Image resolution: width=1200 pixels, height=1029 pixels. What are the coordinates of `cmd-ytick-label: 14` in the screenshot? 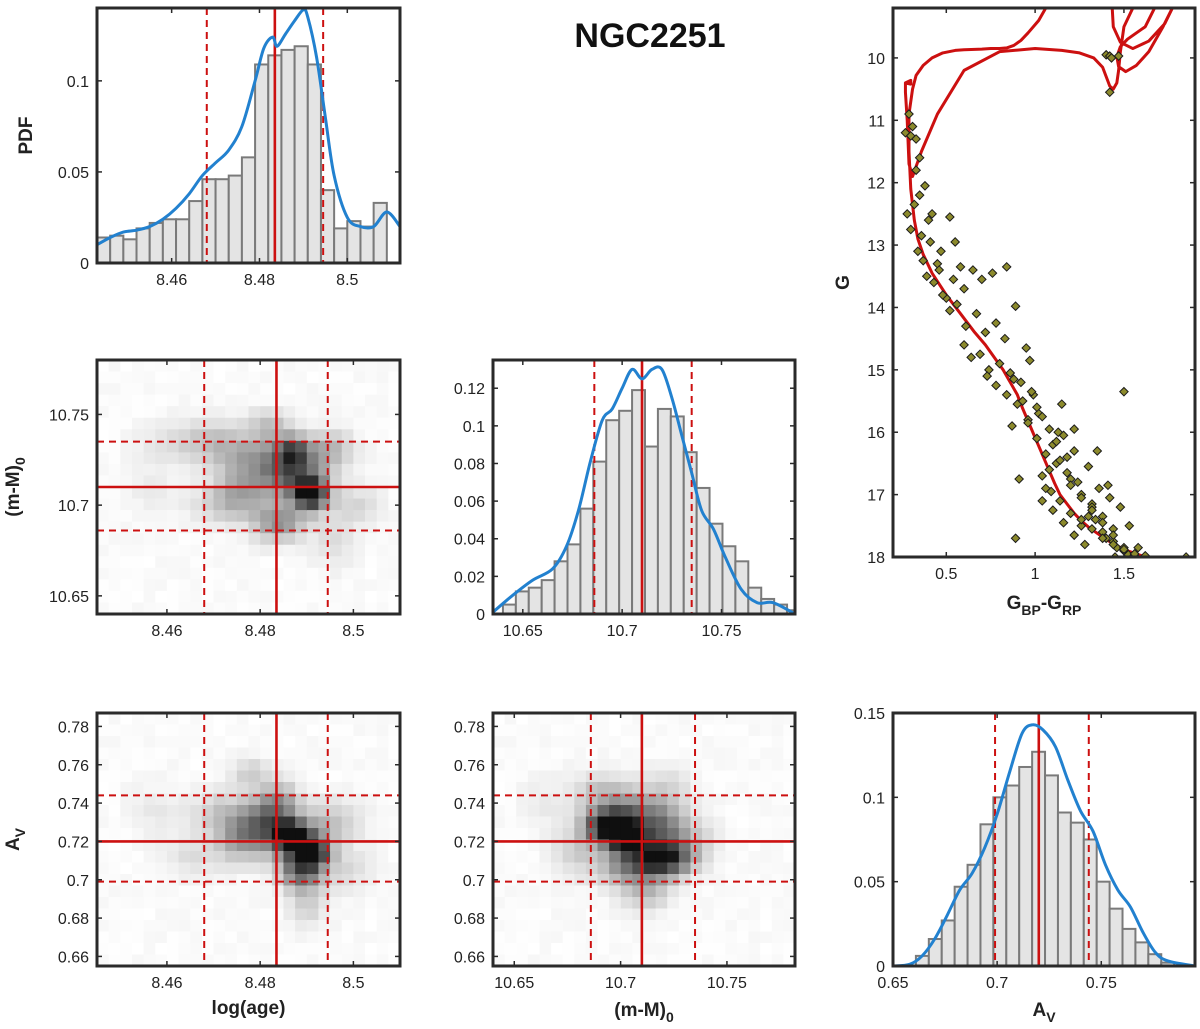 It's located at (876, 308).